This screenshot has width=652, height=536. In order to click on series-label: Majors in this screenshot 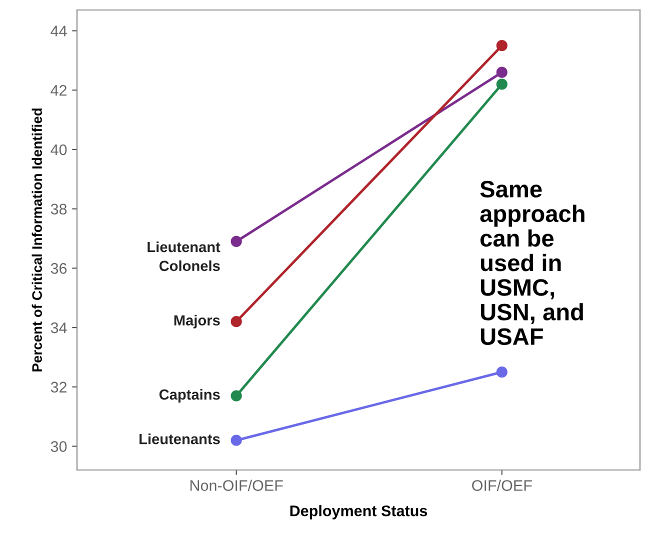, I will do `click(197, 321)`.